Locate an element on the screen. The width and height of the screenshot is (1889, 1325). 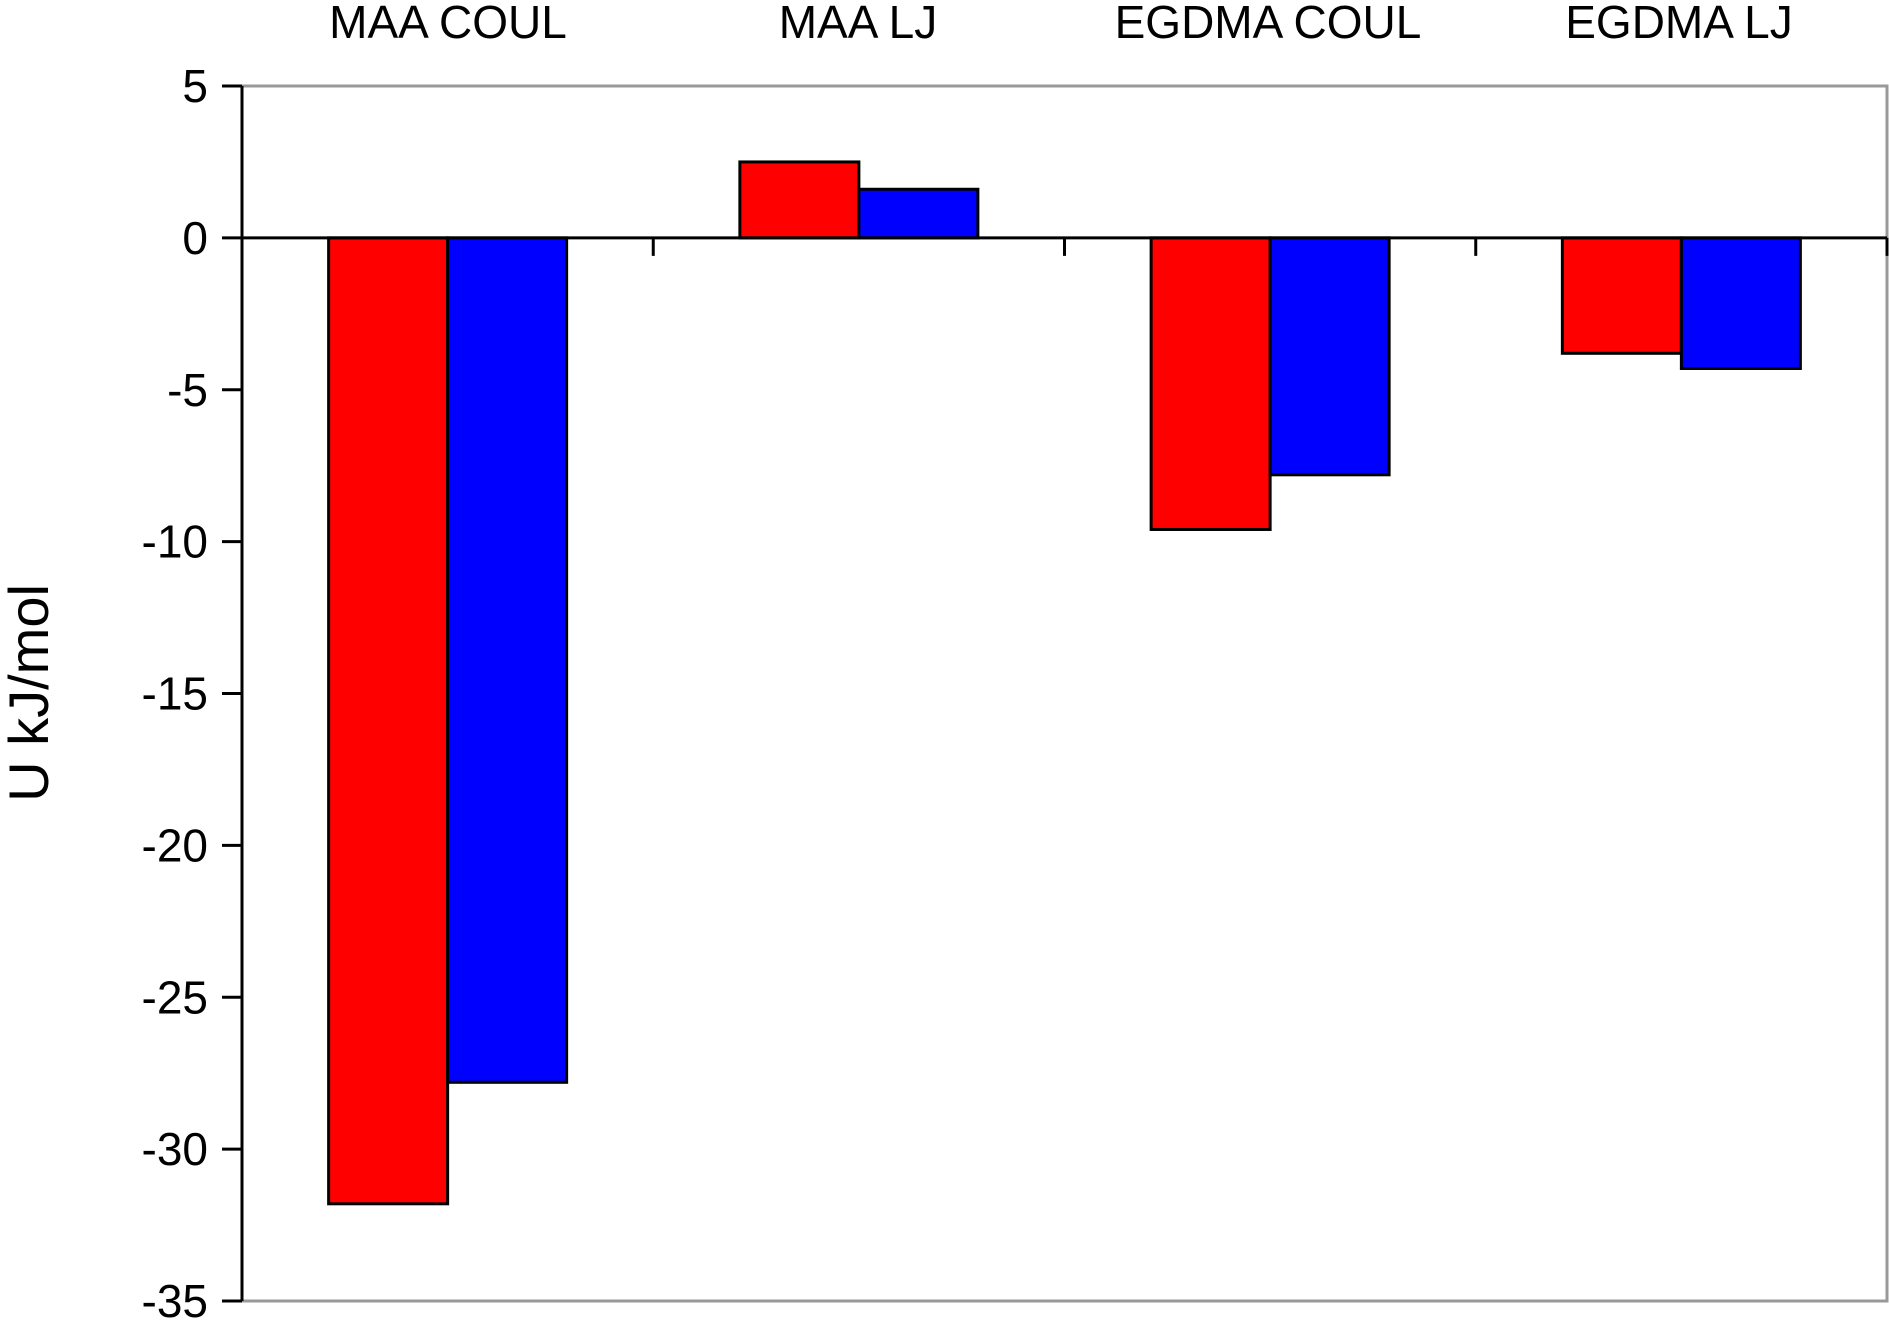
y-axis-title: U kJ/mol is located at coordinates (30, 693).